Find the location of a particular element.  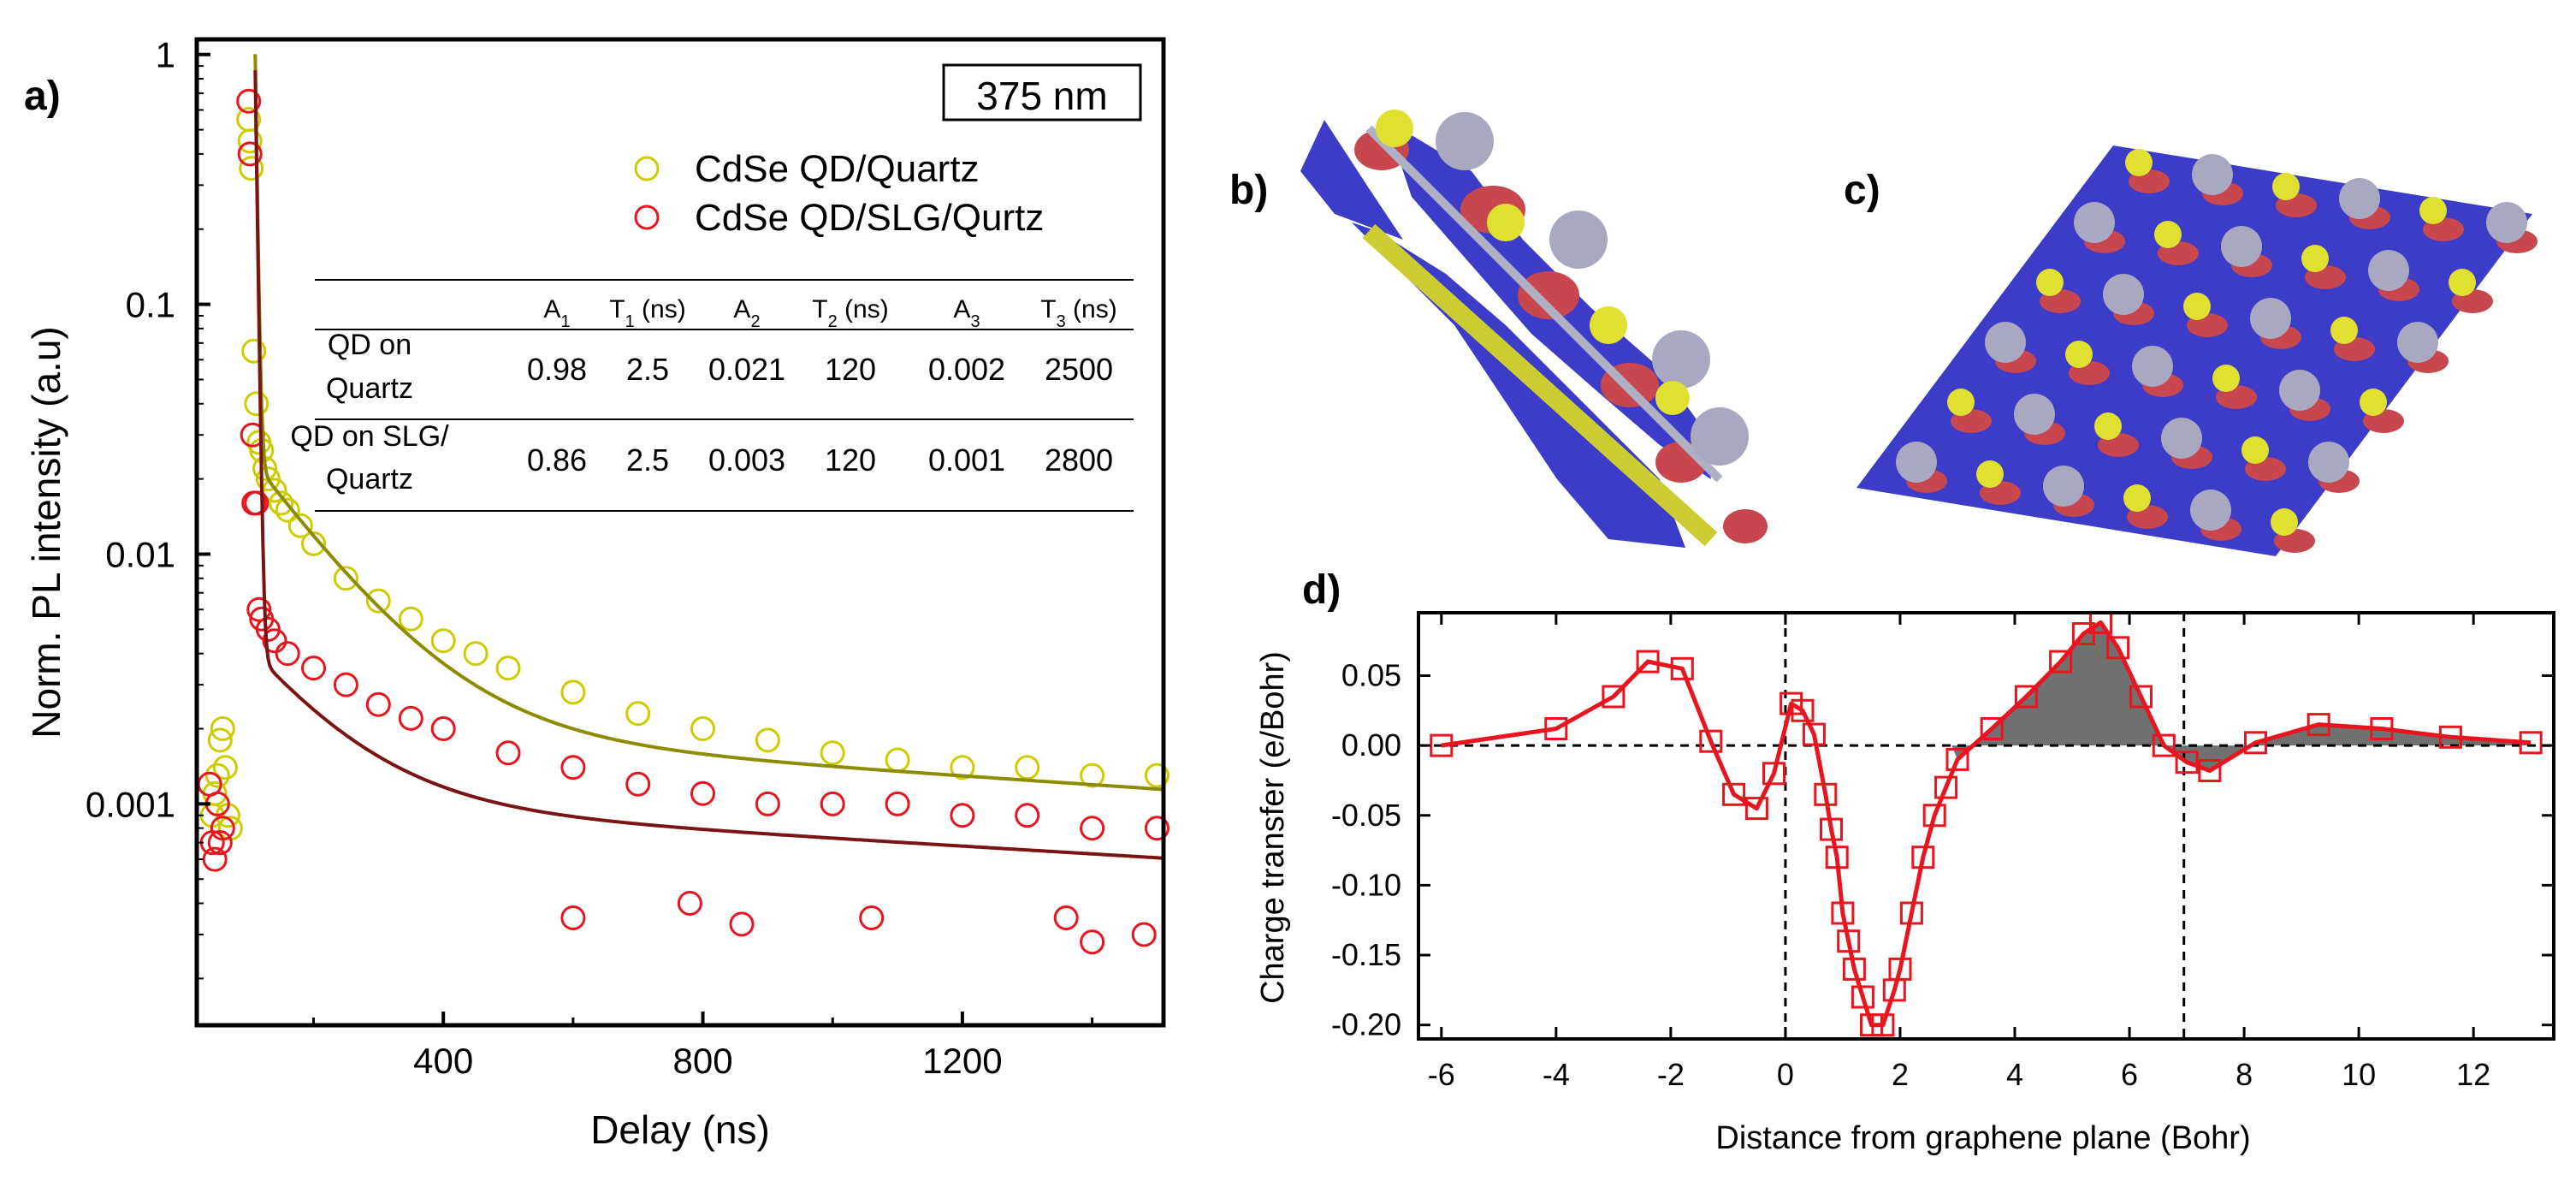

panel-c: c) is located at coordinates (2191, 350).